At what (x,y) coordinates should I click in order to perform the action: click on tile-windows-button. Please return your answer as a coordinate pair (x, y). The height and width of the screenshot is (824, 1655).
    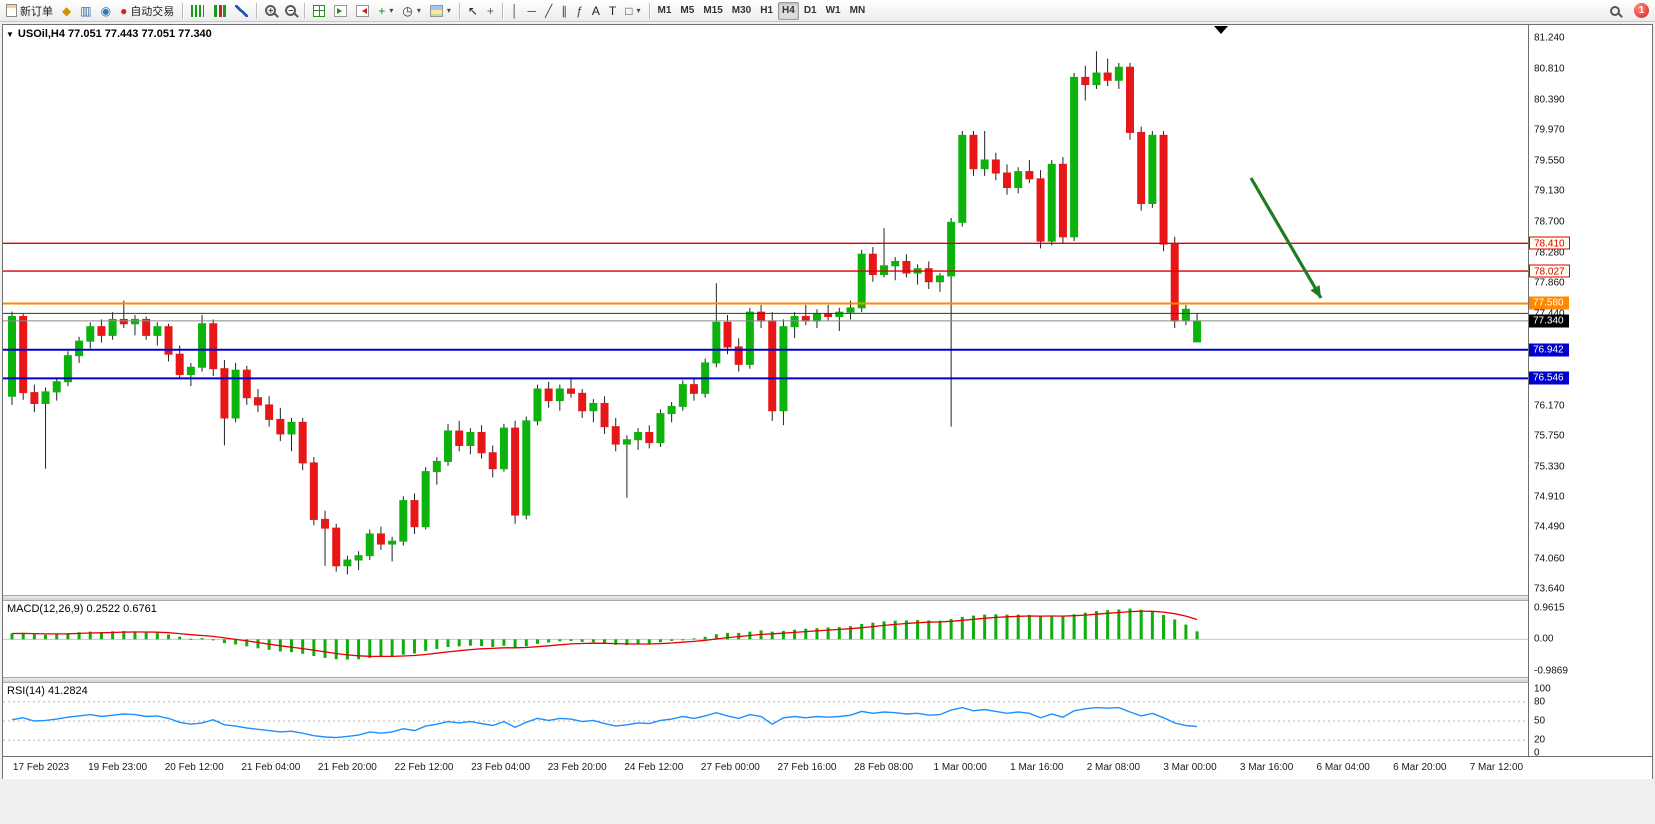
    Looking at the image, I should click on (319, 11).